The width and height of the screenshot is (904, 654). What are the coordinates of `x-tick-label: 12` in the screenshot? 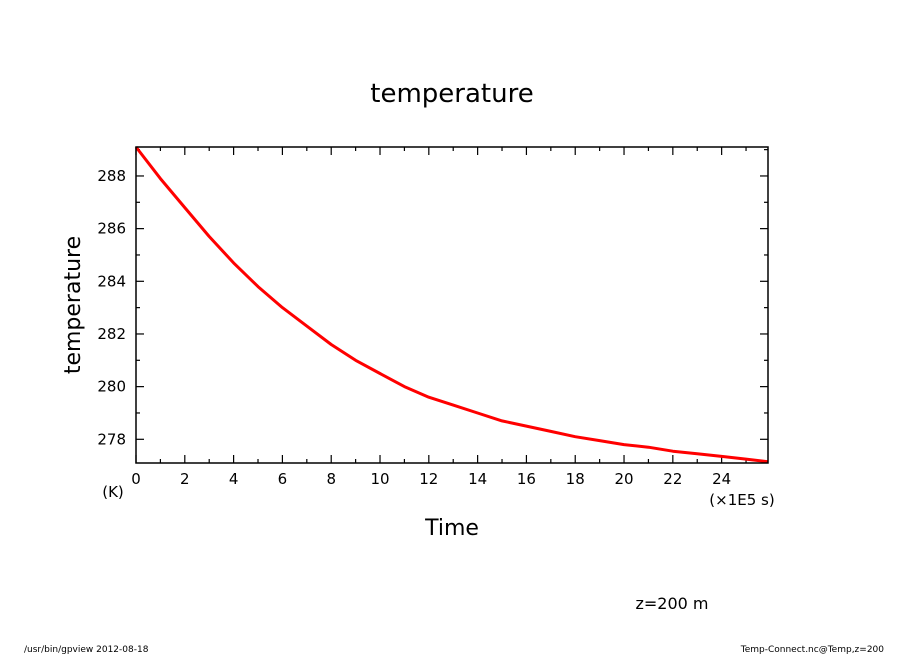 It's located at (428, 479).